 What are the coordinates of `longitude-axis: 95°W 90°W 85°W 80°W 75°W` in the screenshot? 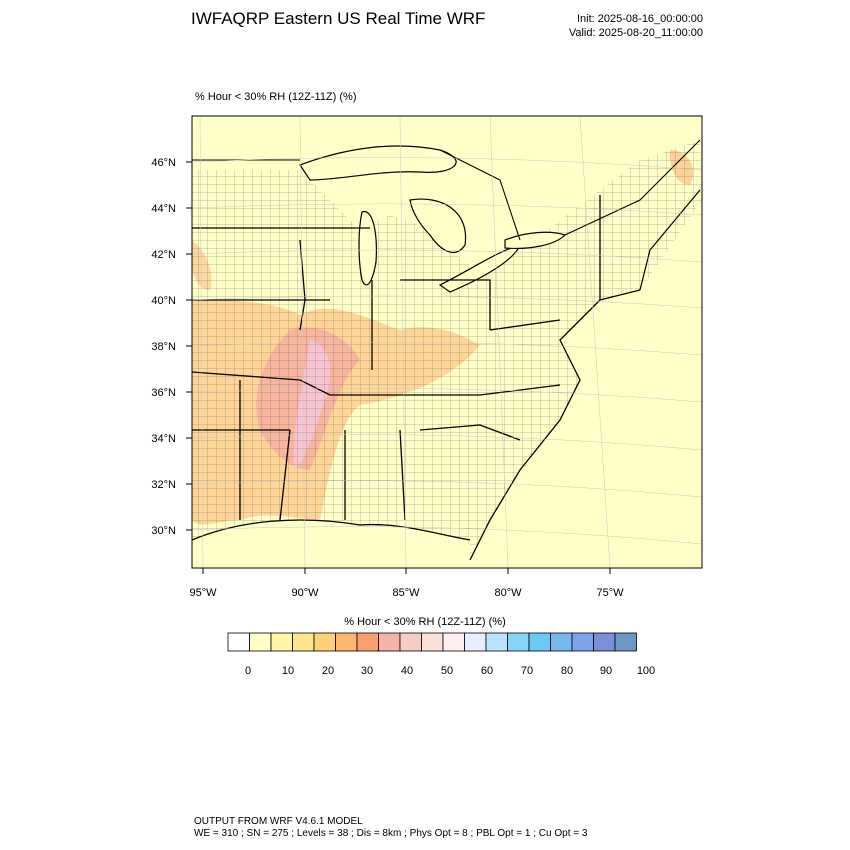 It's located at (406, 583).